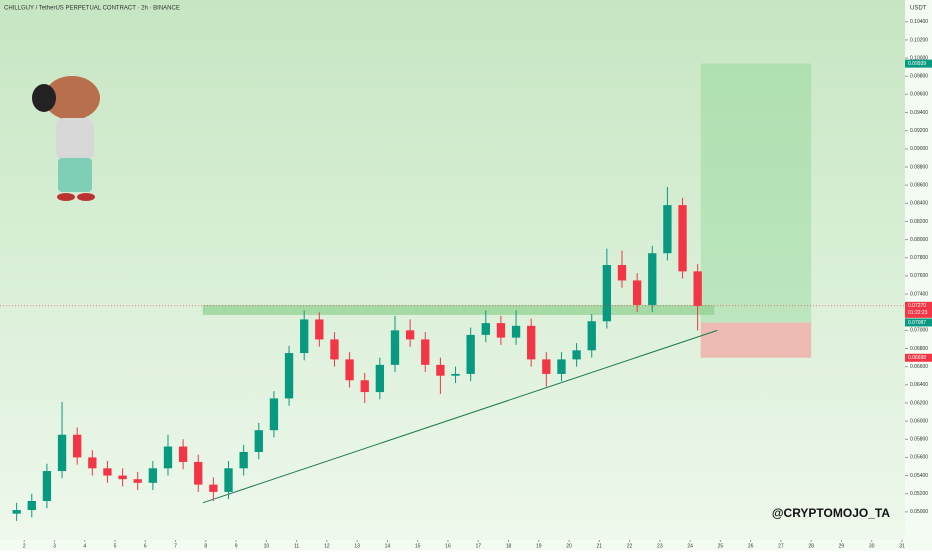 The height and width of the screenshot is (555, 932). I want to click on mascot, so click(66, 138).